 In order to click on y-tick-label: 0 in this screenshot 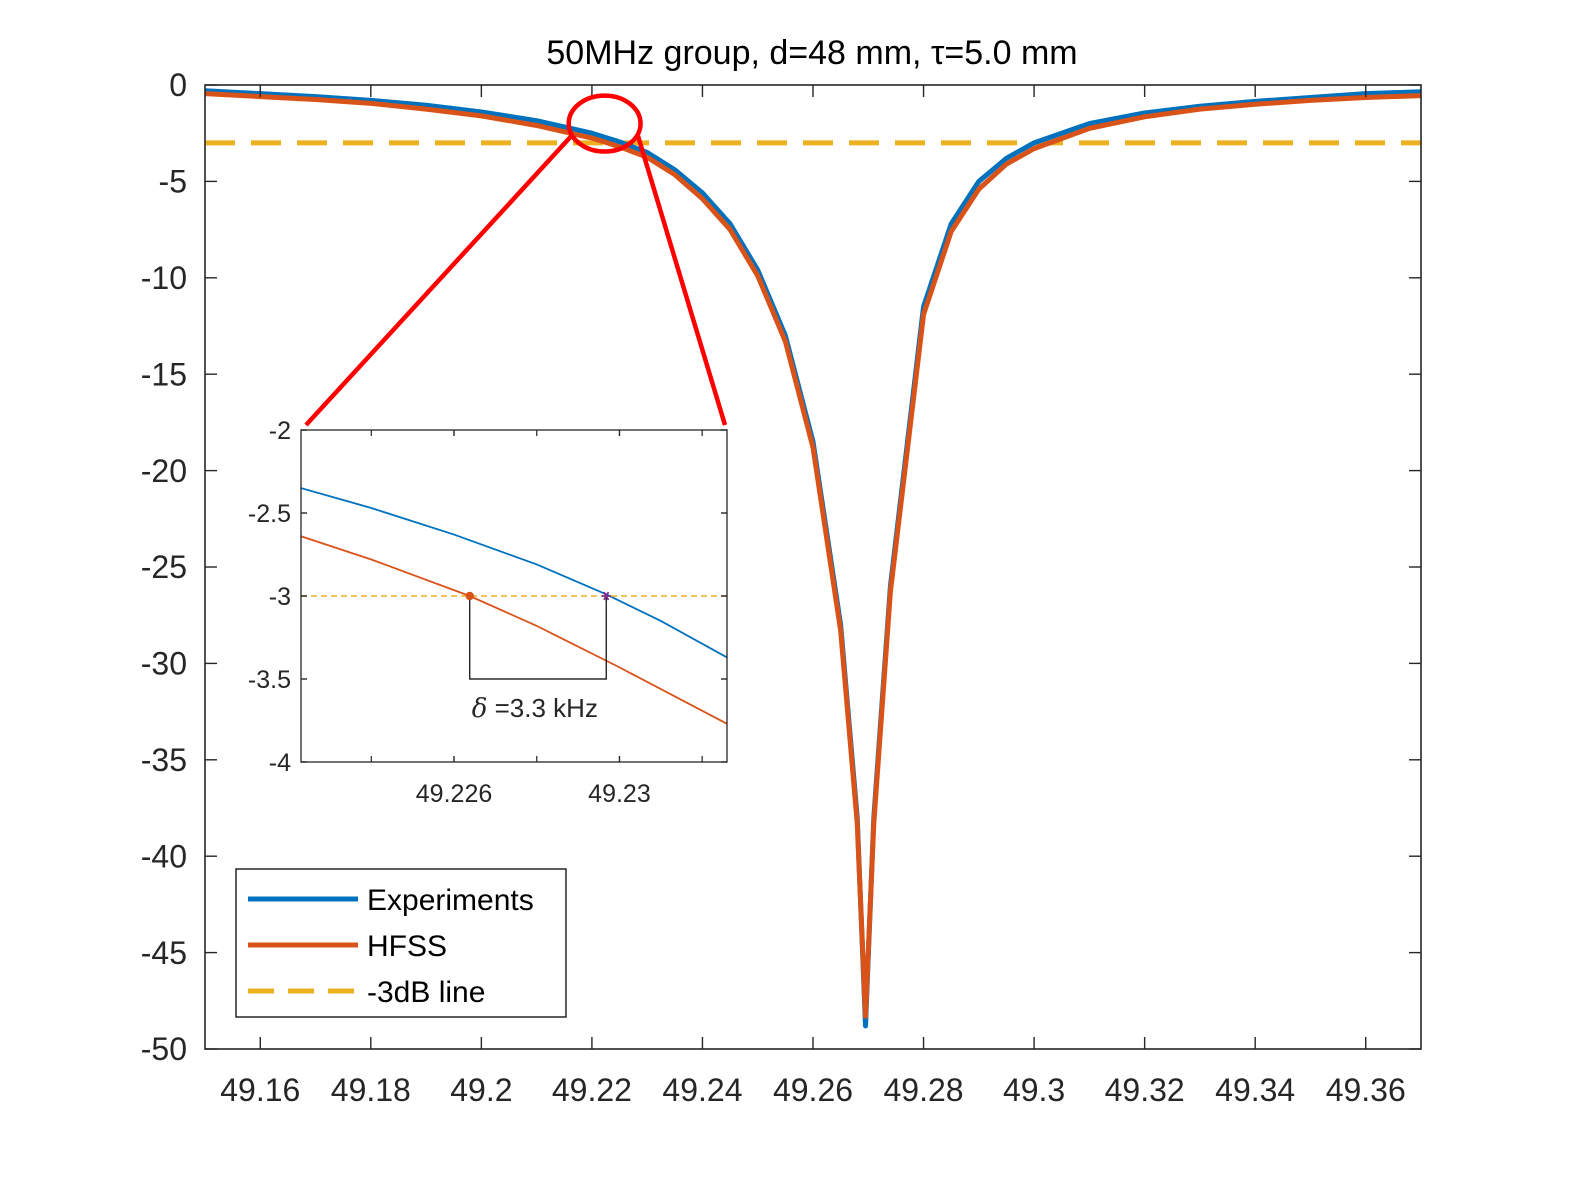, I will do `click(178, 85)`.